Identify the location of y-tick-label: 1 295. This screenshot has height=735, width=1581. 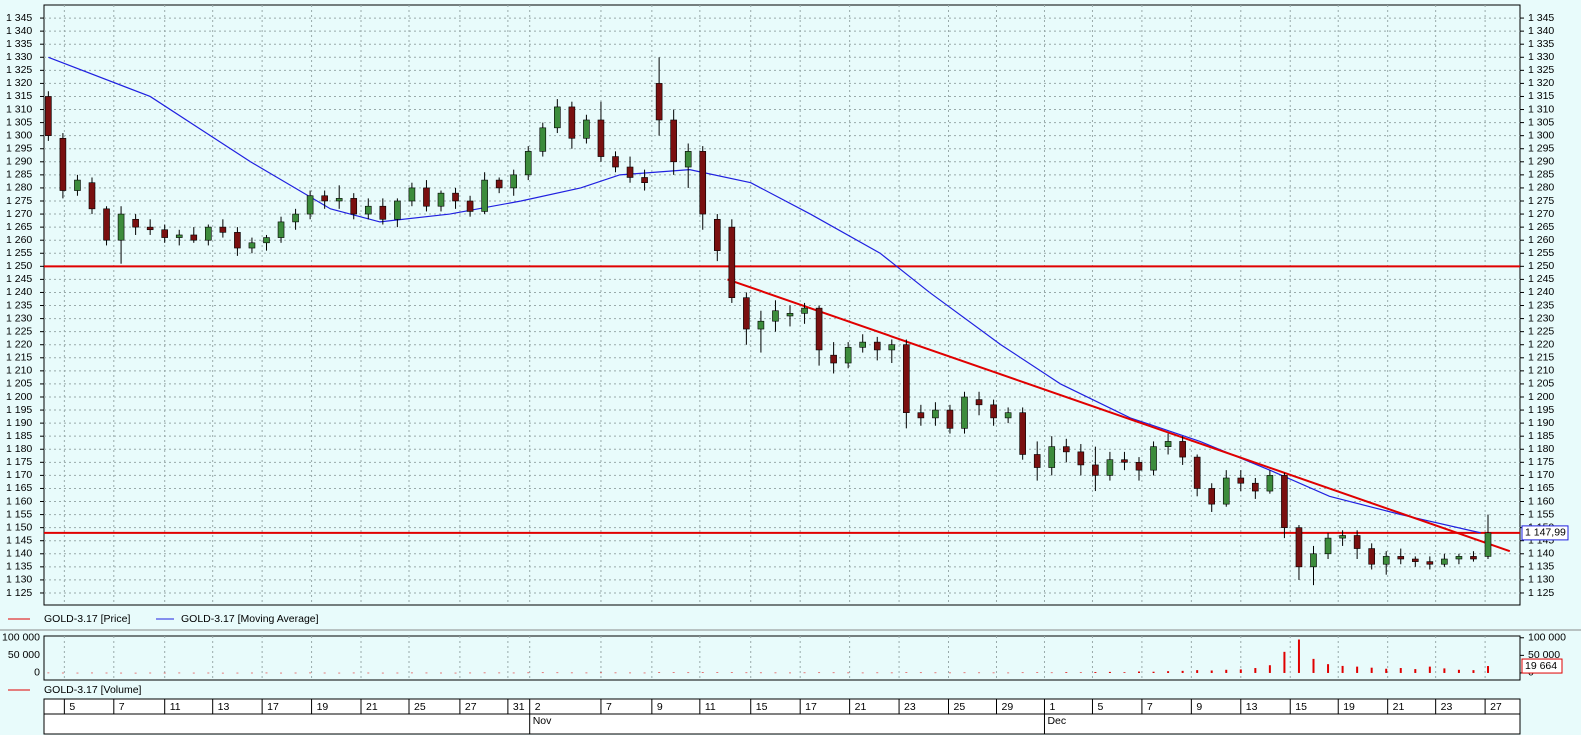
(1541, 149).